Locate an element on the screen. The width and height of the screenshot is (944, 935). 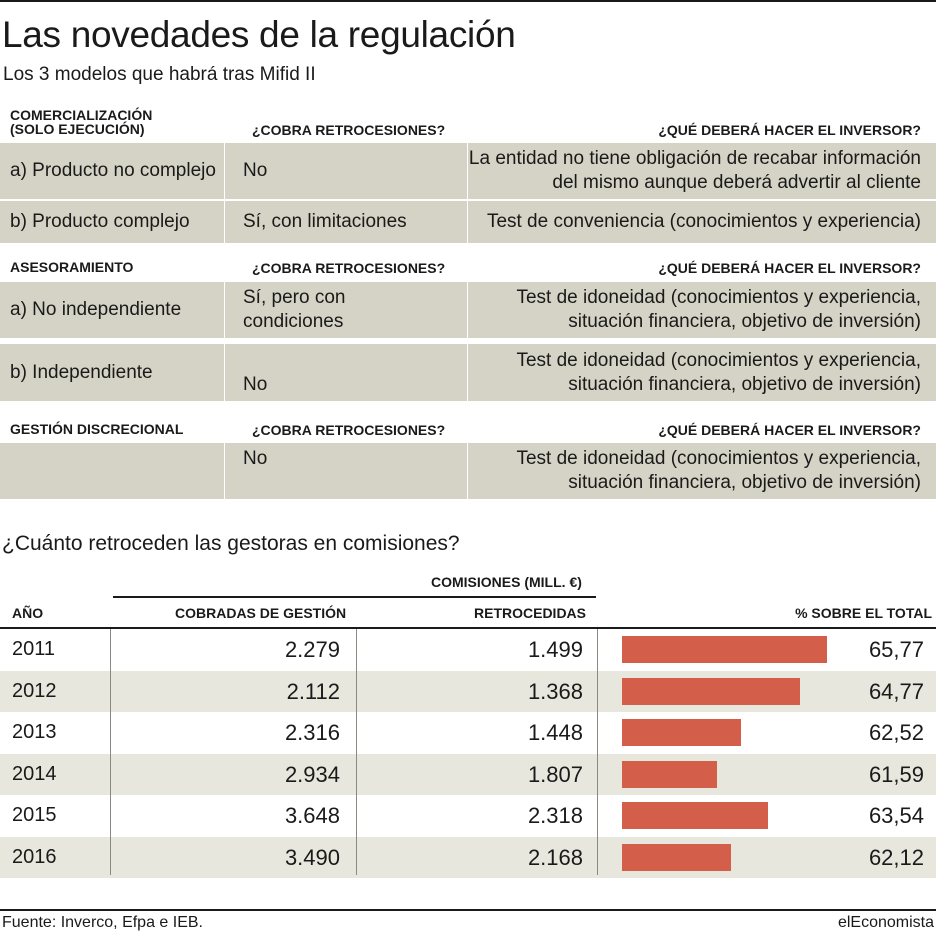
year-label: 2016 is located at coordinates (34, 856).